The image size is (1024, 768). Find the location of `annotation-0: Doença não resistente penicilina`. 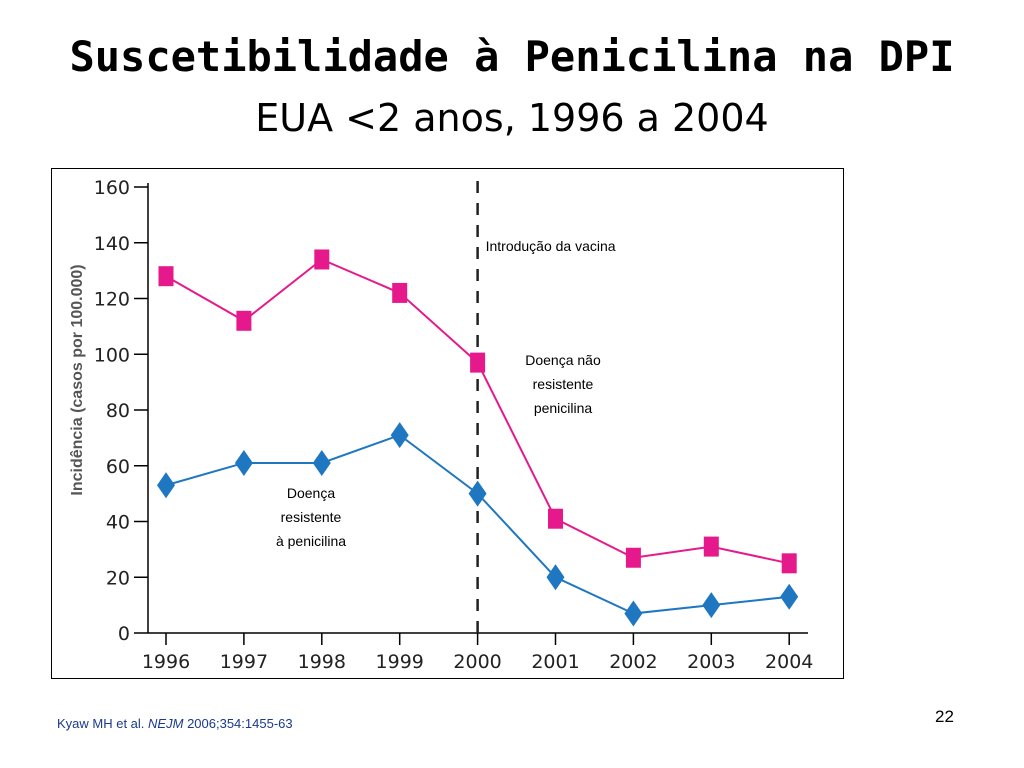

annotation-0: Doença não resistente penicilina is located at coordinates (563, 384).